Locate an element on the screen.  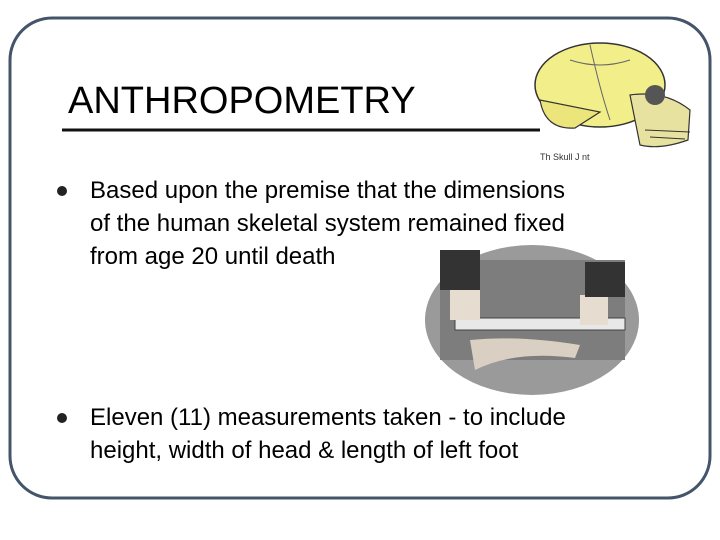
slide-title: ANTHROPOMETRY is located at coordinates (242, 101).